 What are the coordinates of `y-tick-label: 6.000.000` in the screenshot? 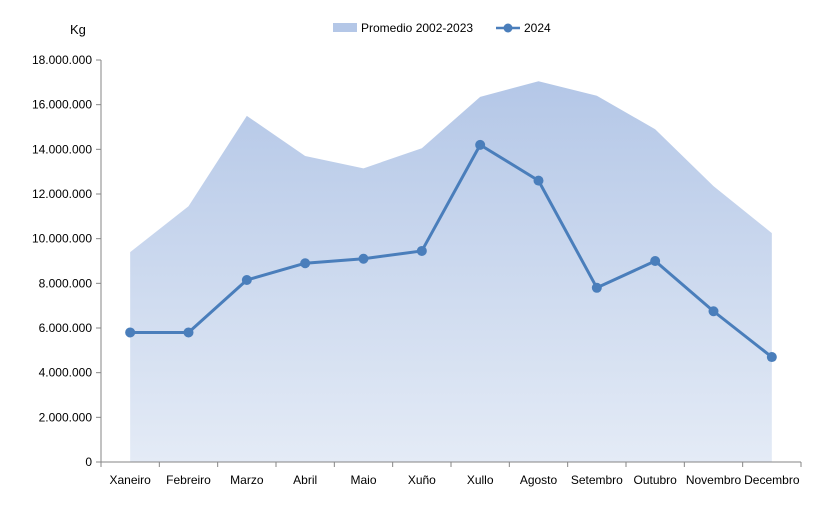 It's located at (66, 328).